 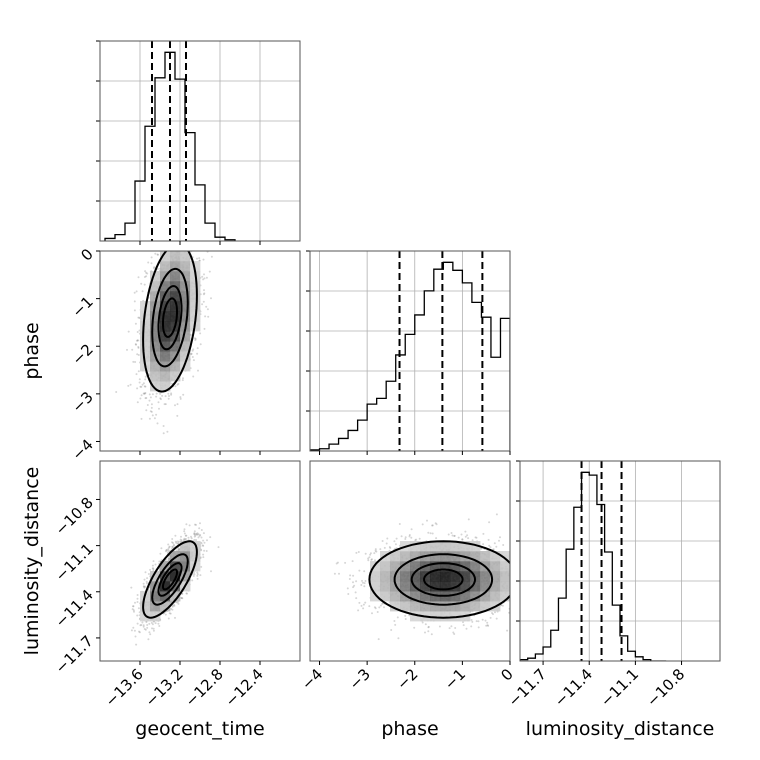 I want to click on histogram-luminosity_distance, so click(x=593, y=566).